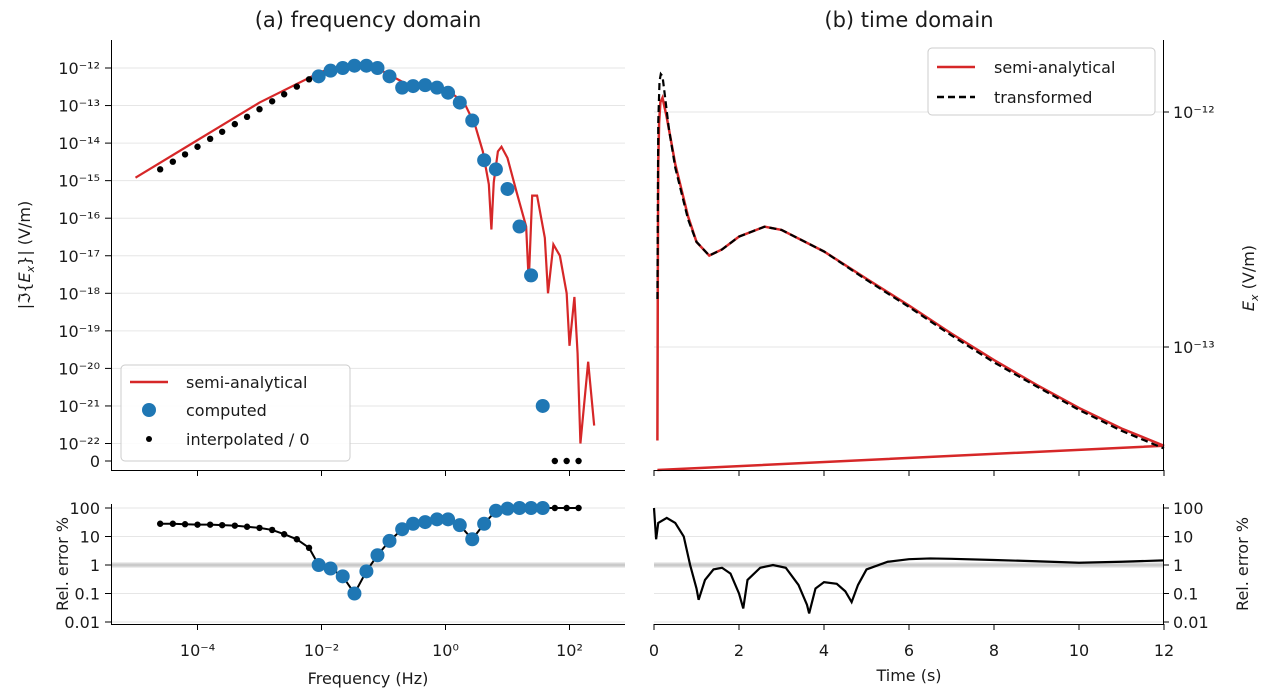 This screenshot has height=689, width=1265. I want to click on ytick-label-b: 10⁻¹², so click(1194, 112).